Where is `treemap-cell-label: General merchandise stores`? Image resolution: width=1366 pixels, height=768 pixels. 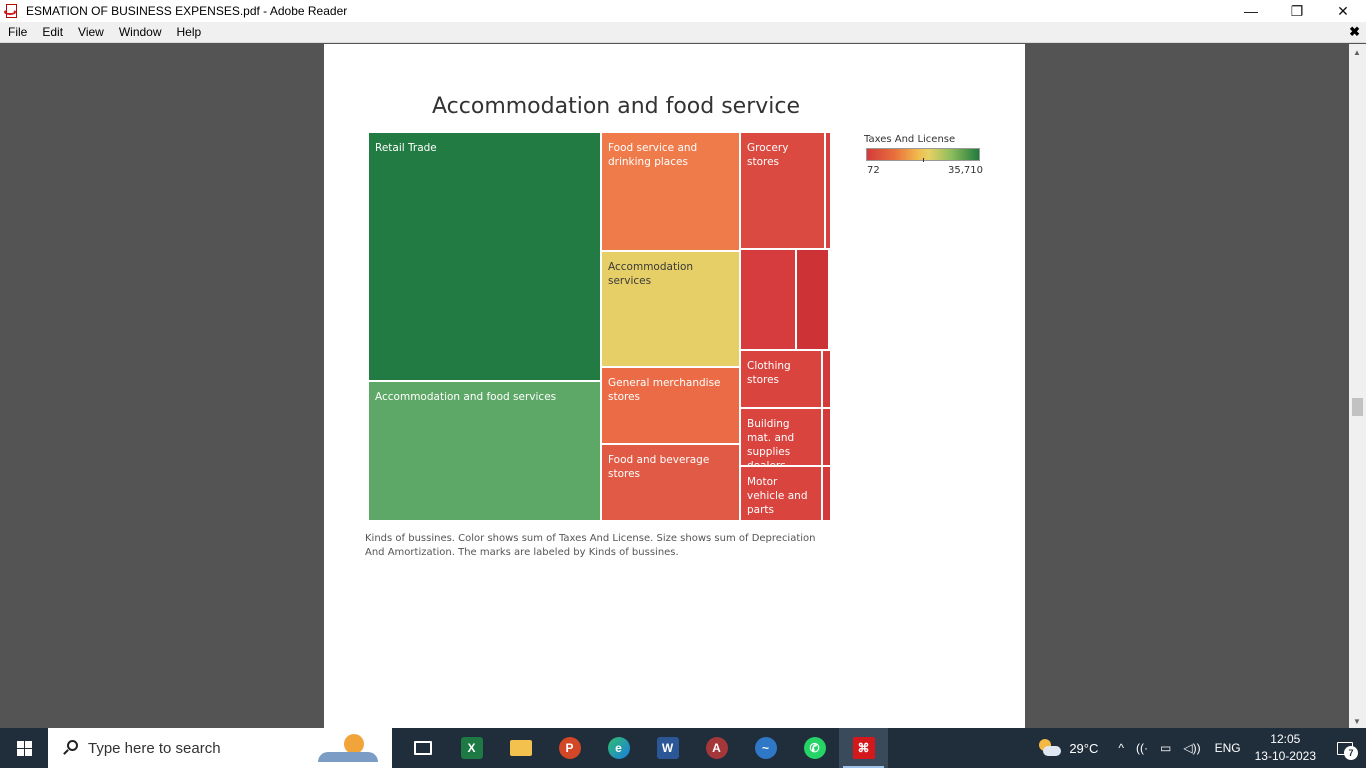
treemap-cell-label: General merchandise stores is located at coordinates (664, 390).